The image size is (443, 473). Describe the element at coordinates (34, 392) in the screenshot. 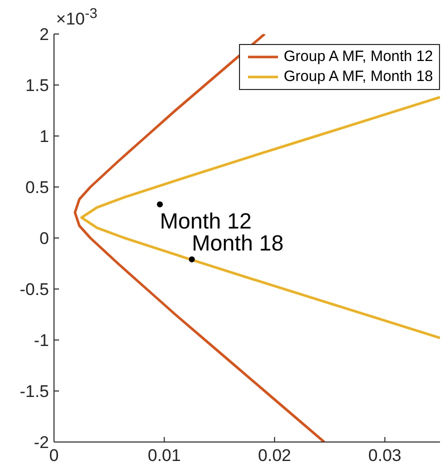

I see `y-tick-label: -1.5` at that location.